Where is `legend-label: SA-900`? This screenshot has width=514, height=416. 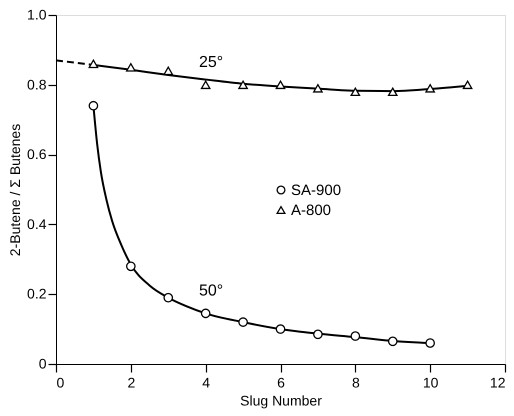 legend-label: SA-900 is located at coordinates (316, 190).